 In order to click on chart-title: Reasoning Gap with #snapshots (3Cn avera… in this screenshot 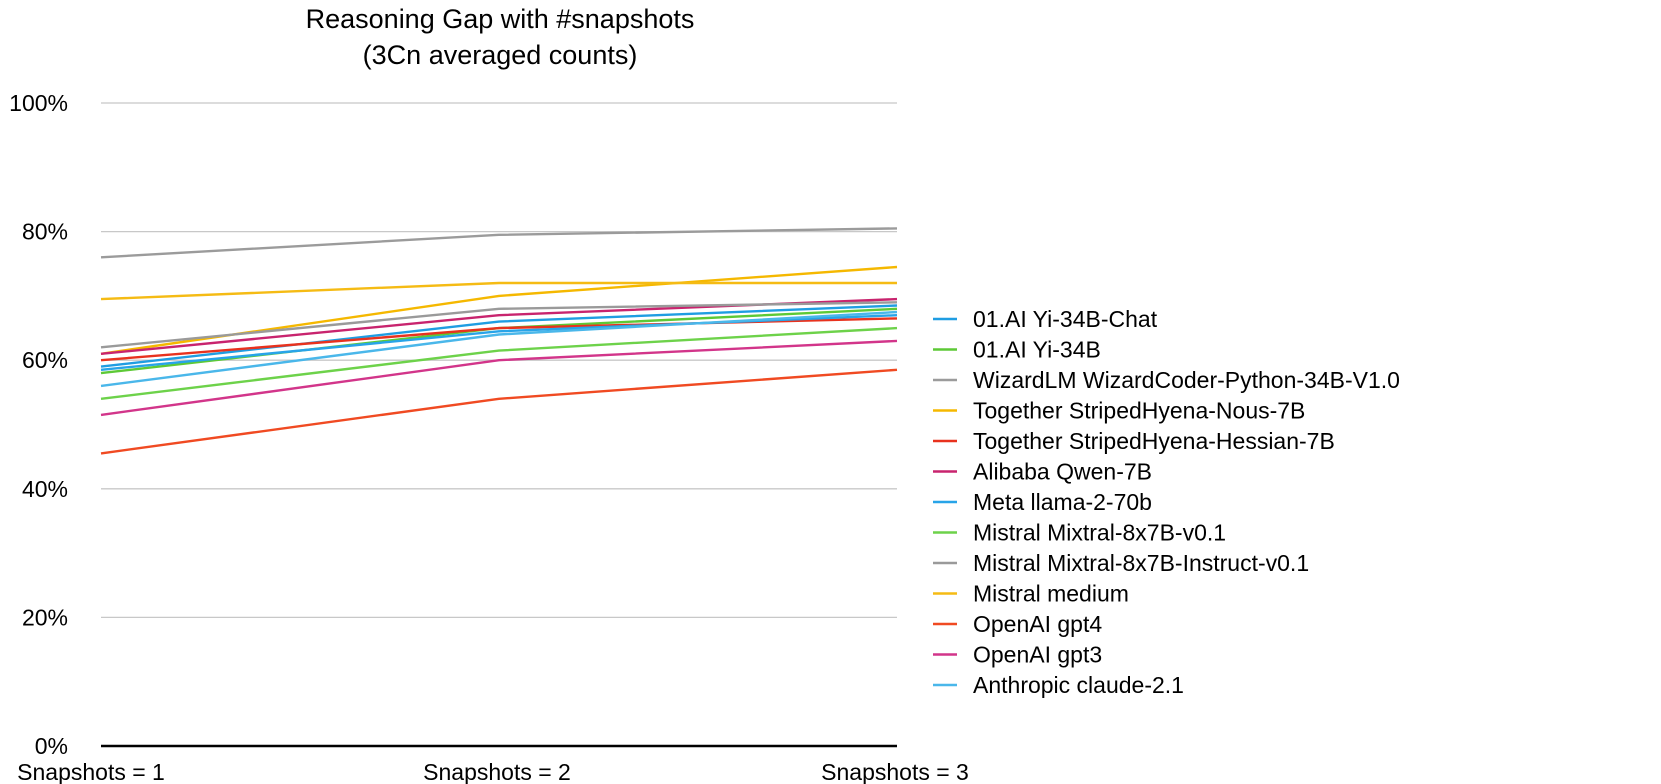, I will do `click(500, 37)`.